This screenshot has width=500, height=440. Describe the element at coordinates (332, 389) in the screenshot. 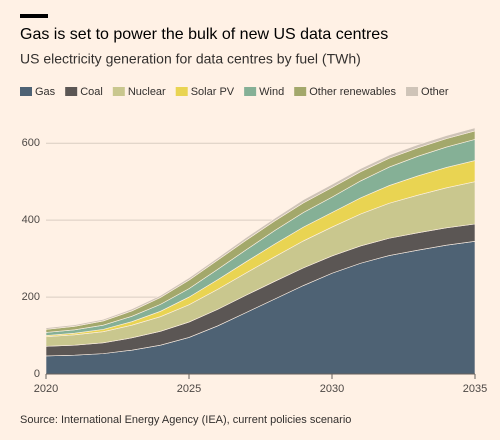

I see `x-tick-label: 2030` at that location.